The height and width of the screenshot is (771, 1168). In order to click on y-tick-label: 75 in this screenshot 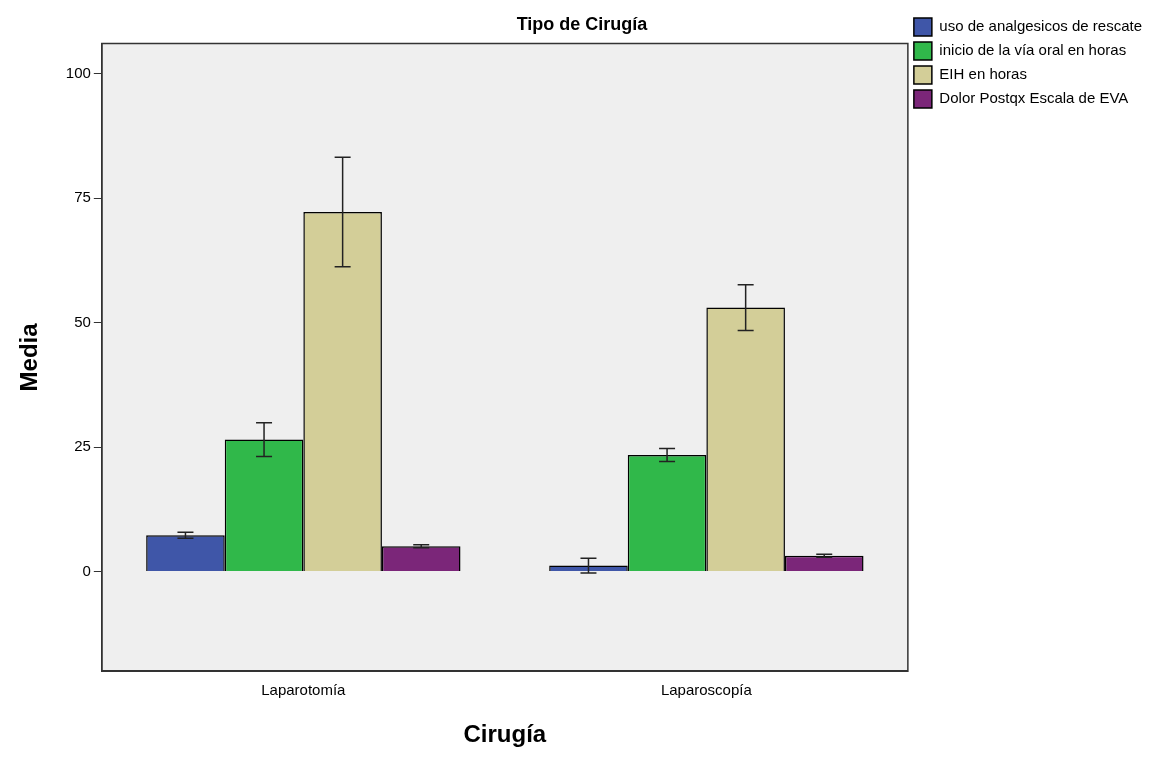, I will do `click(82, 197)`.